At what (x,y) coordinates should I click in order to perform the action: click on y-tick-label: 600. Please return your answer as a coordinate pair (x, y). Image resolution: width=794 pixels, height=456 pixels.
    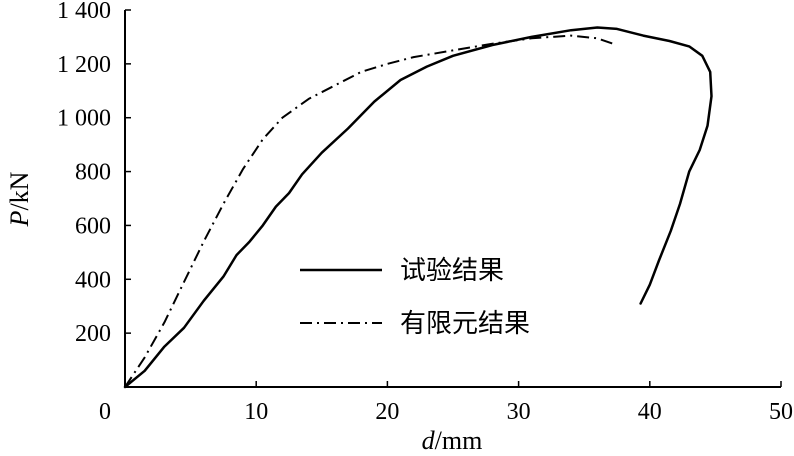
    Looking at the image, I should click on (93, 226).